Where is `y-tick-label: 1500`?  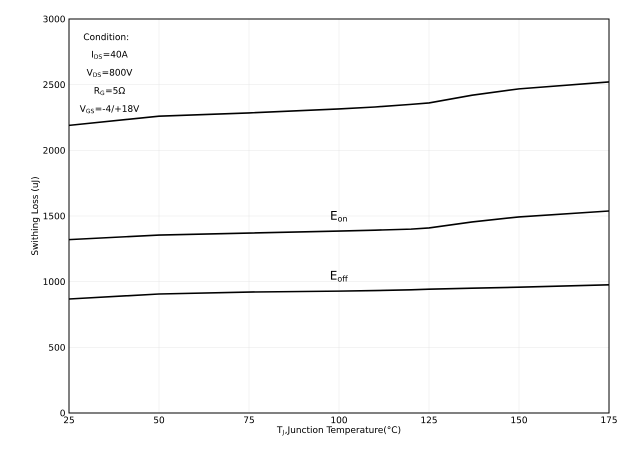
y-tick-label: 1500 is located at coordinates (54, 216).